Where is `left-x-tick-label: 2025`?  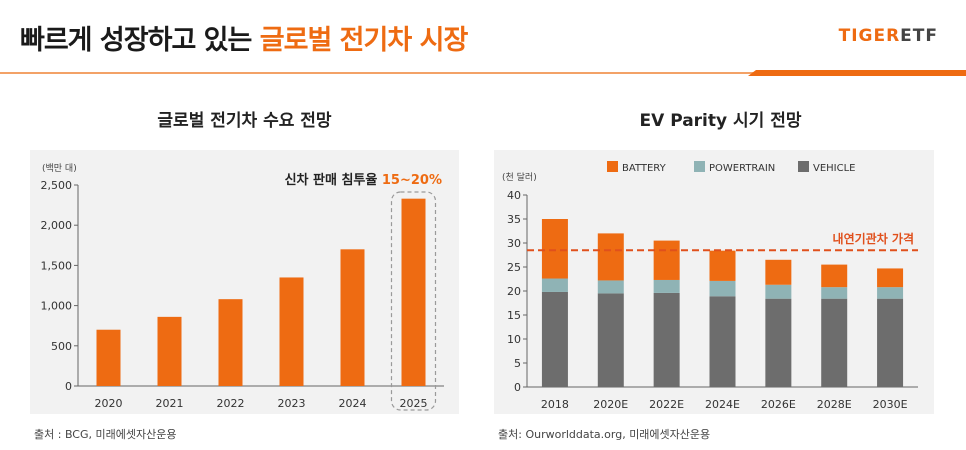
left-x-tick-label: 2025 is located at coordinates (414, 403).